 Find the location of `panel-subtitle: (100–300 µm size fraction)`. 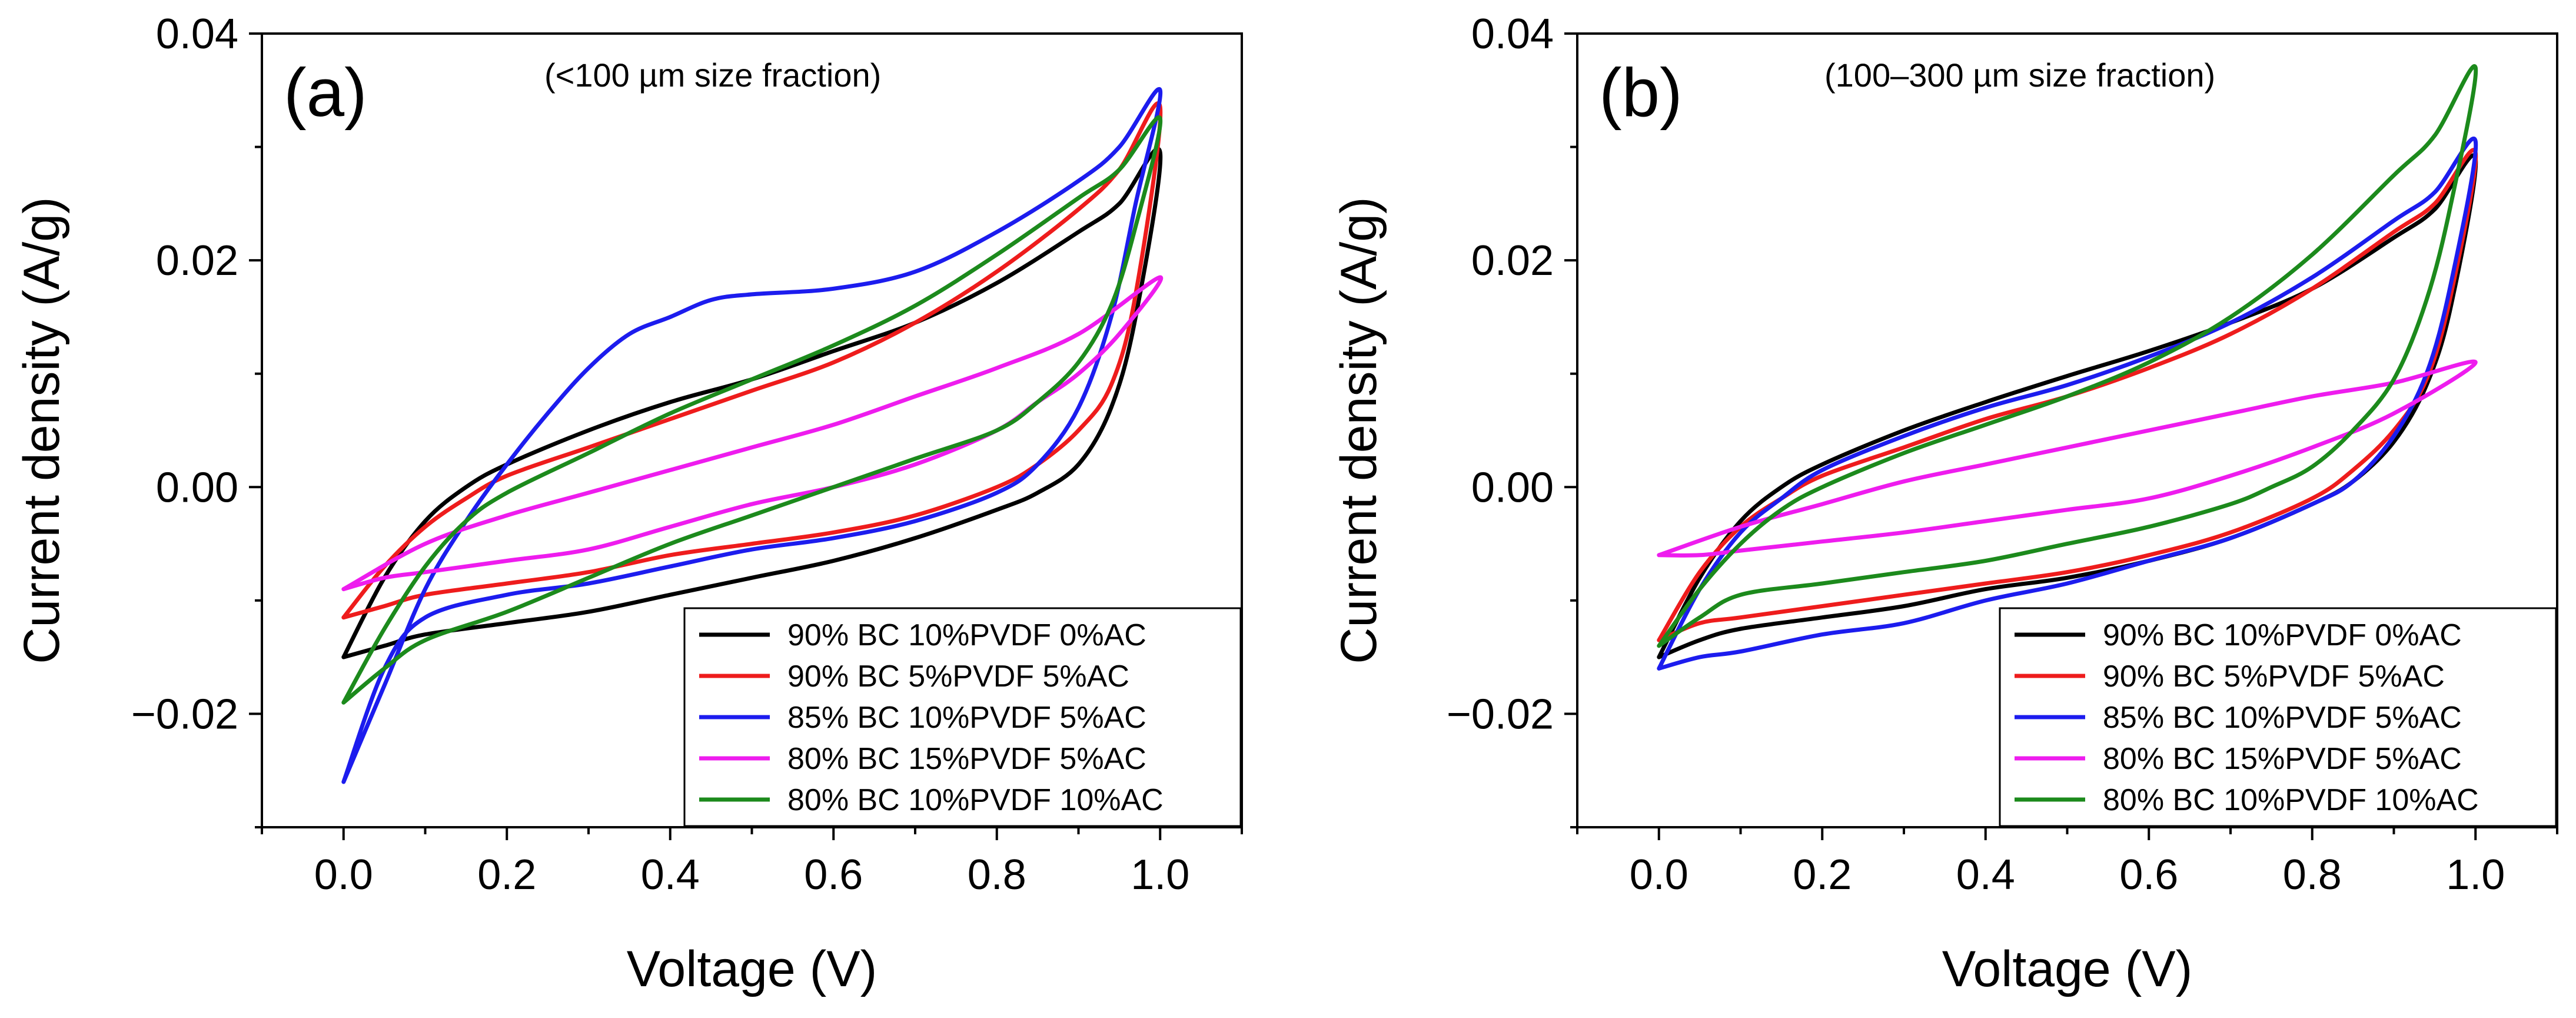

panel-subtitle: (100–300 µm size fraction) is located at coordinates (2019, 76).